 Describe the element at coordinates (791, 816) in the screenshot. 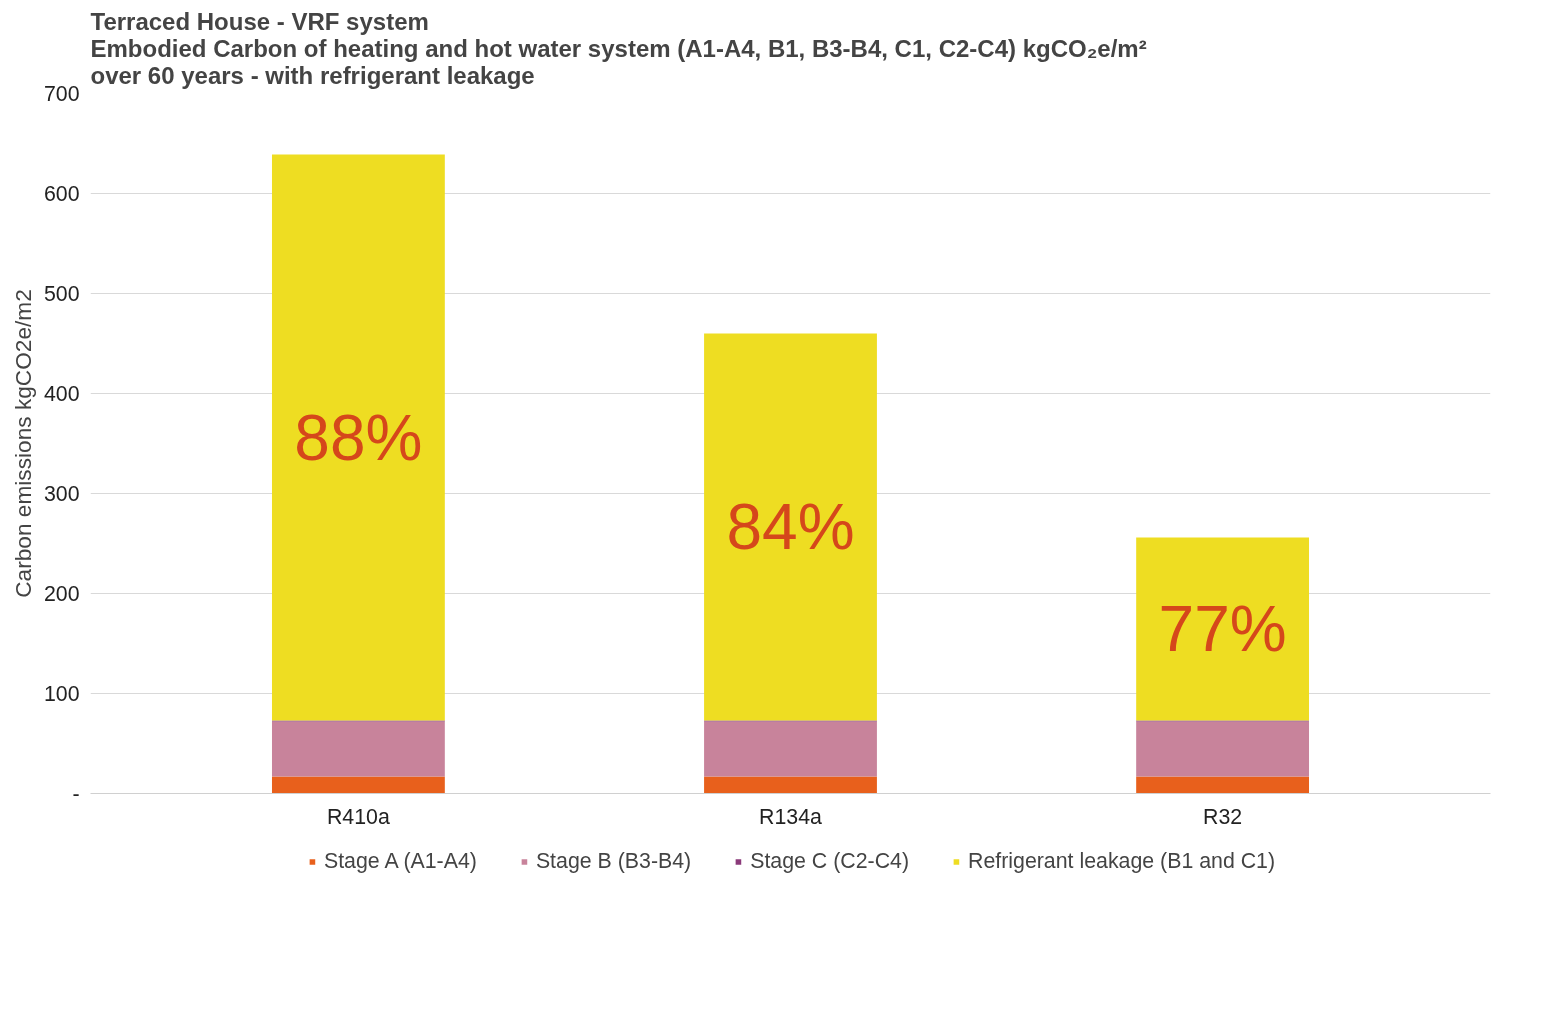

I see `x-tick-label: R134a` at that location.